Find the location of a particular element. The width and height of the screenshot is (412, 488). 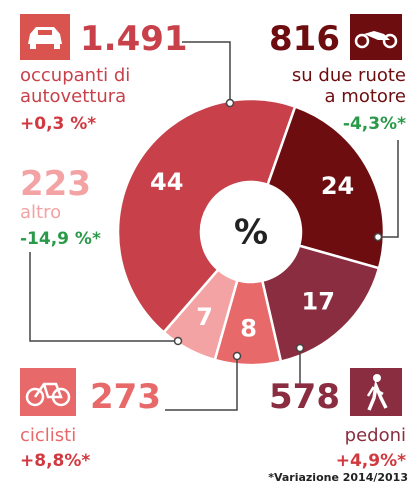

count: 223 is located at coordinates (55, 184).